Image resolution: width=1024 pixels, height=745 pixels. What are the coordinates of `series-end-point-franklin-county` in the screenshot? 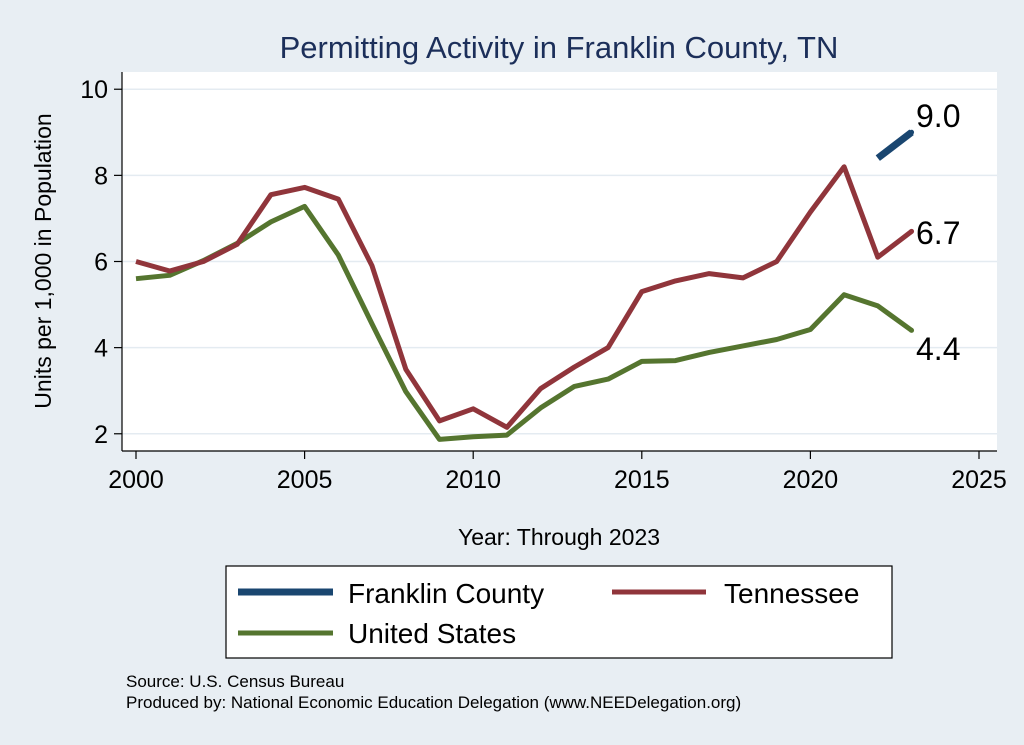 It's located at (912, 132).